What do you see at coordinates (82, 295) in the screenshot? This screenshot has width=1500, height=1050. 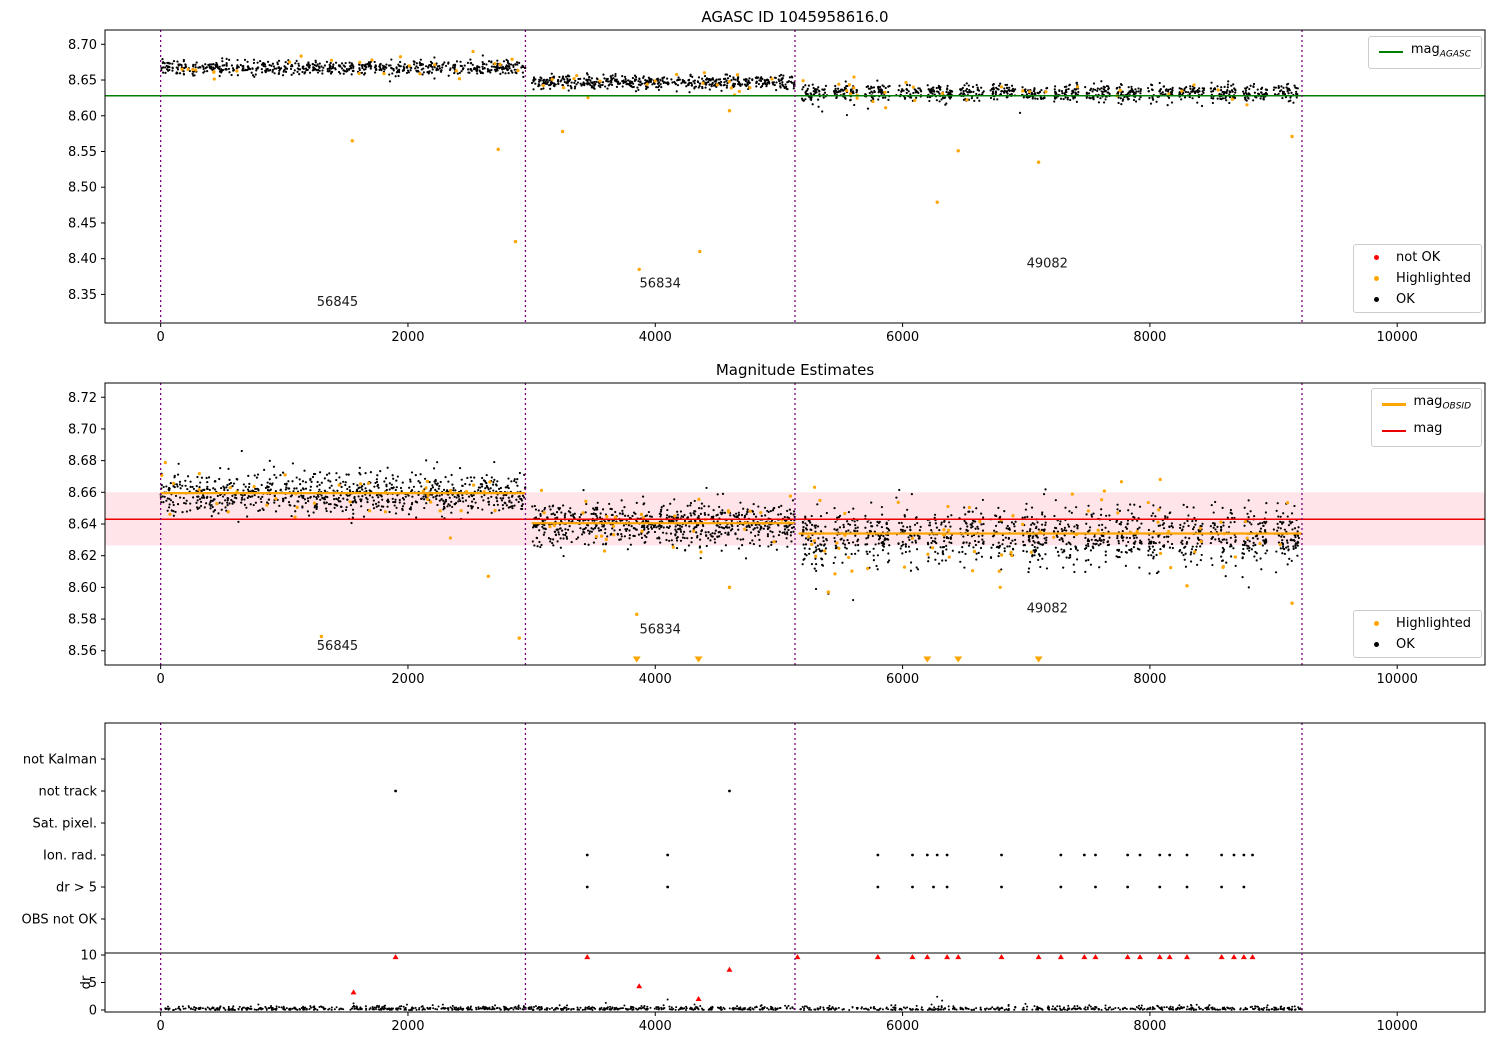 I see `svg-text: 8.35` at bounding box center [82, 295].